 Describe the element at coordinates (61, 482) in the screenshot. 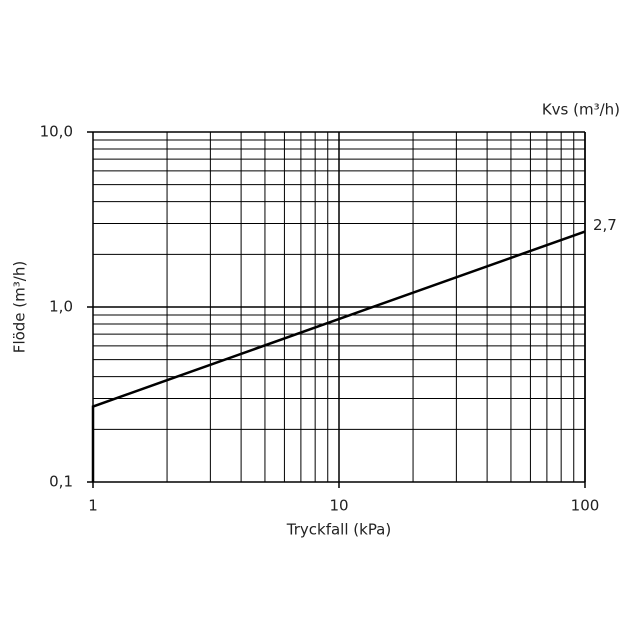

I see `y-tick-label: 0,1` at that location.